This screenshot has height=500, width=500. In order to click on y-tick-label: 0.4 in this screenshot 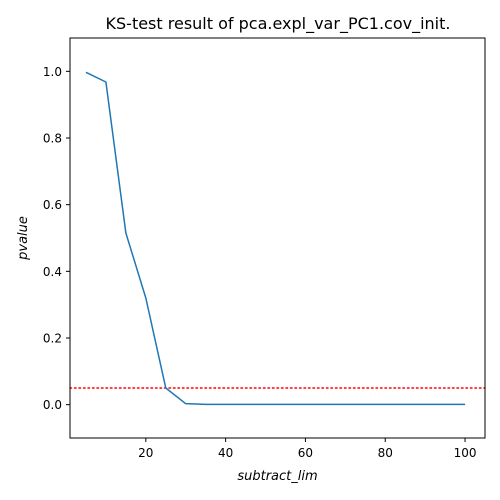, I will do `click(52, 272)`.